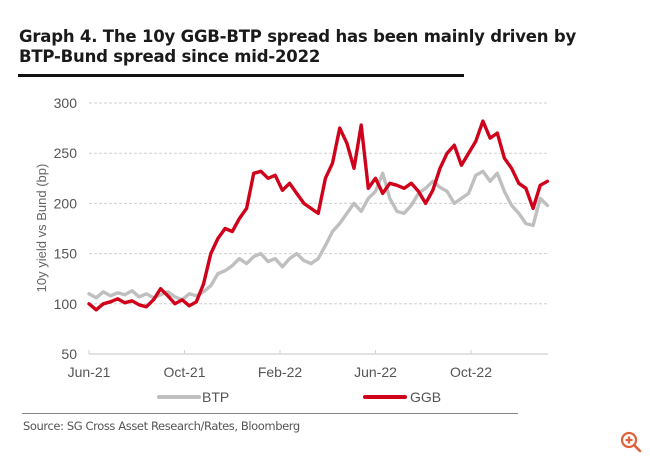 The height and width of the screenshot is (462, 650). Describe the element at coordinates (66, 103) in the screenshot. I see `y-tick-label: 300` at that location.